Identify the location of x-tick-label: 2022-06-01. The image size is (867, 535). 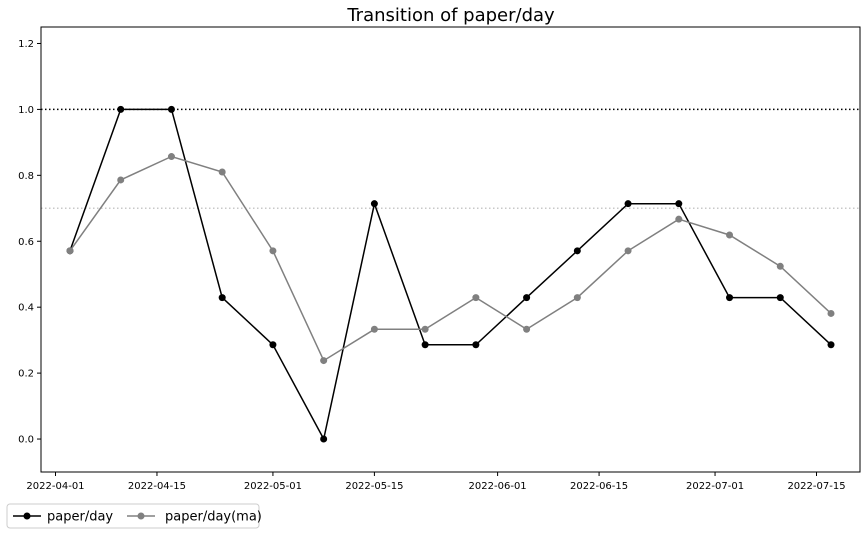
(498, 486).